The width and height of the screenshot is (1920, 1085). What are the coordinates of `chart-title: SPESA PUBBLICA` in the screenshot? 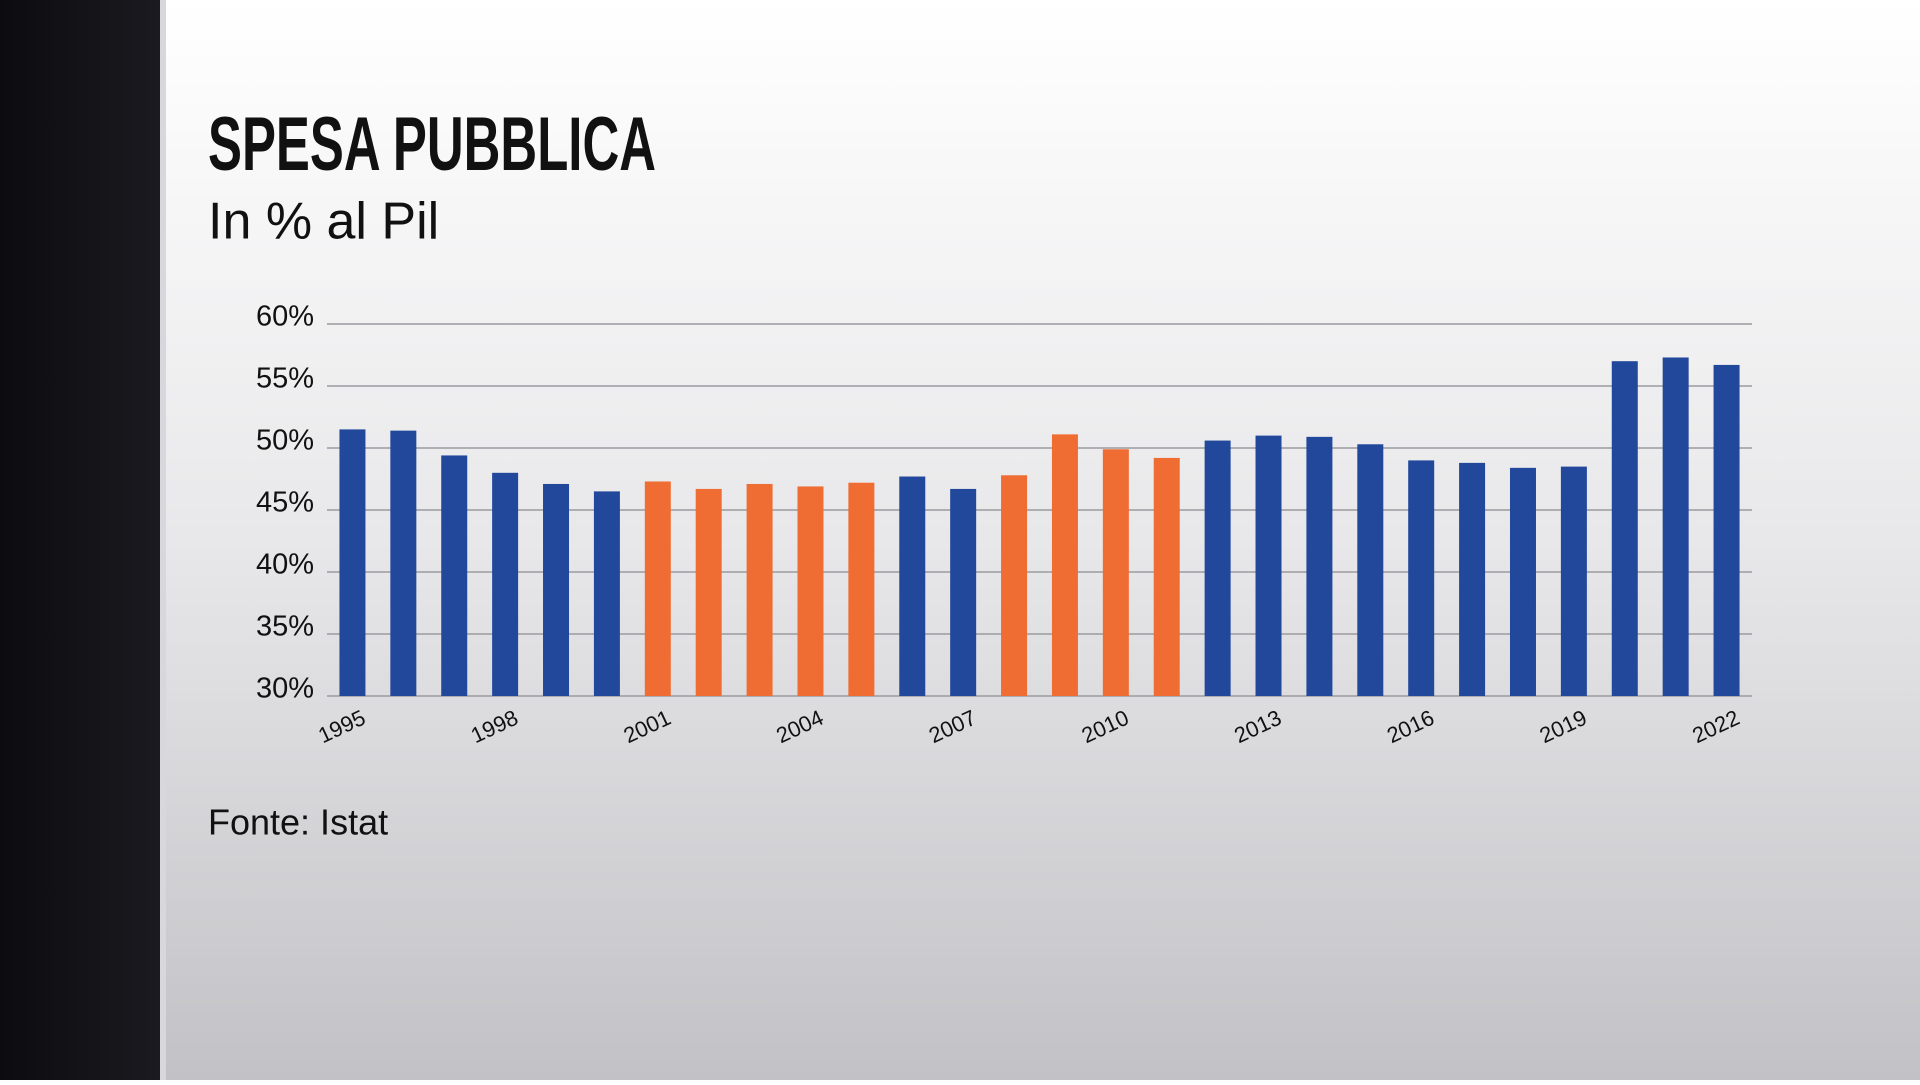 It's located at (432, 144).